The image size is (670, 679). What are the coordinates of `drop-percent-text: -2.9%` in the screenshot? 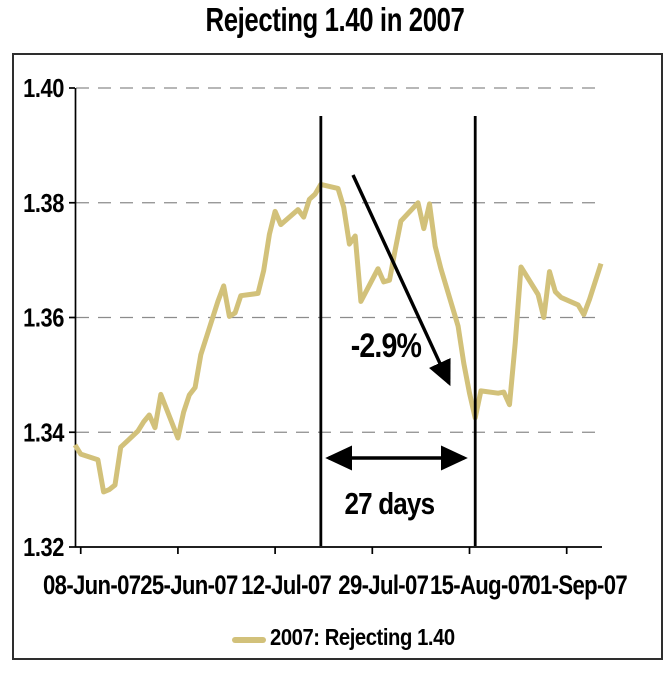 It's located at (386, 346).